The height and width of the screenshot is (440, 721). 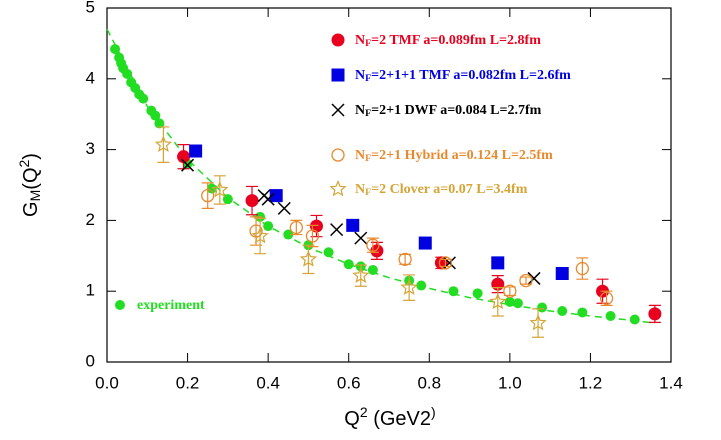 What do you see at coordinates (90, 77) in the screenshot?
I see `y-tick-label: 4` at bounding box center [90, 77].